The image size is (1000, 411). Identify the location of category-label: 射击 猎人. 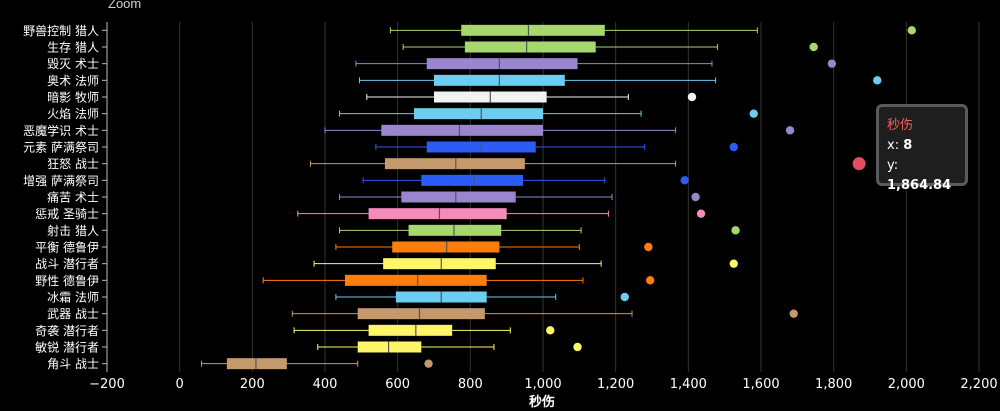
(73, 230).